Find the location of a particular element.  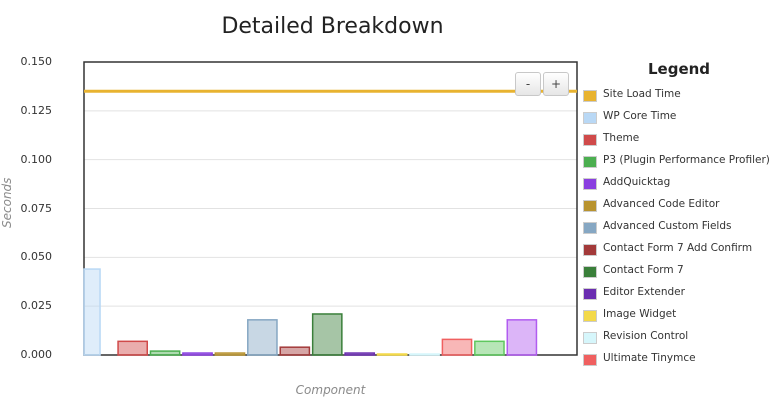

bar-advanced-custom-fields is located at coordinates (262, 337).